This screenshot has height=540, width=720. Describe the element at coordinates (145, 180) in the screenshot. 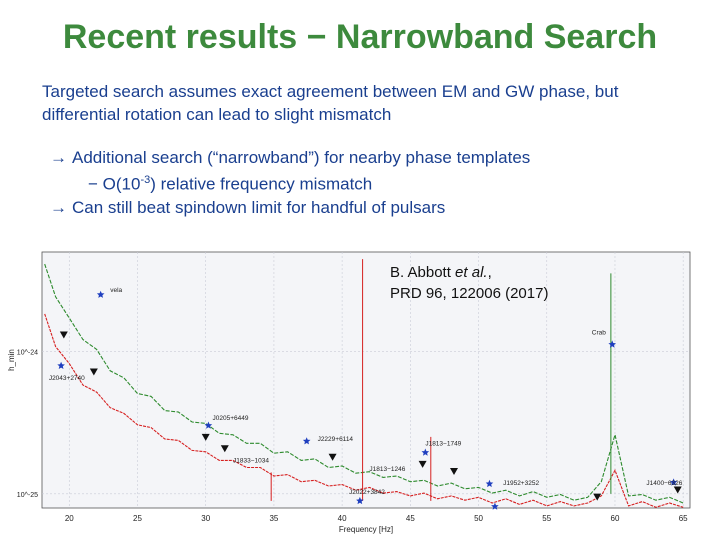

I see `sub-exponent: -3` at that location.